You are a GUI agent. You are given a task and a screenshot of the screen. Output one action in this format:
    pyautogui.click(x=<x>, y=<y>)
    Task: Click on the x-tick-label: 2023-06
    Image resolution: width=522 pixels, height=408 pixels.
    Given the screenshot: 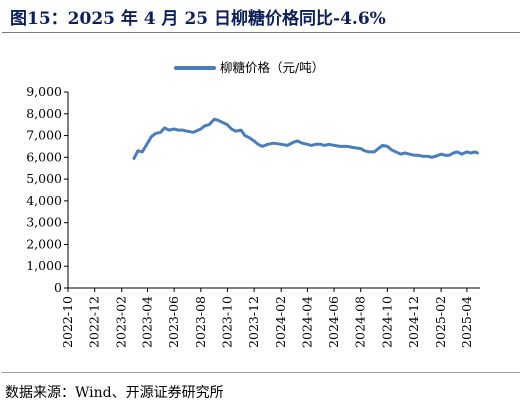 What is the action you would take?
    pyautogui.click(x=173, y=322)
    